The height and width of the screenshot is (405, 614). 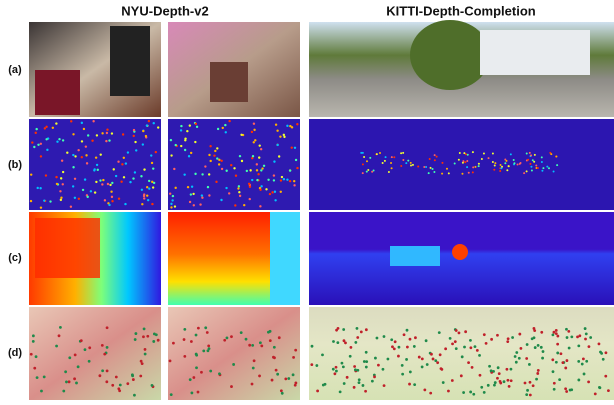 What do you see at coordinates (460, 252) in the screenshot?
I see `depth-blob` at bounding box center [460, 252].